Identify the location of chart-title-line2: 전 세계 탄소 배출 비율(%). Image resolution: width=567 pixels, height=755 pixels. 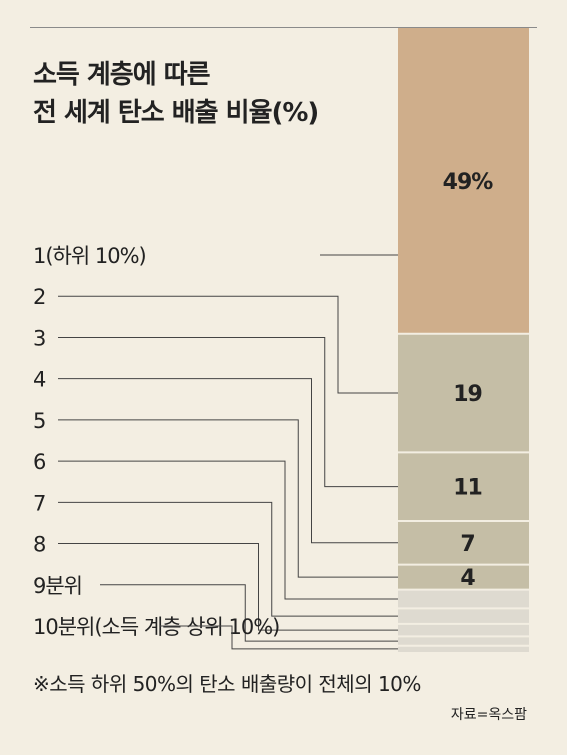
(176, 113).